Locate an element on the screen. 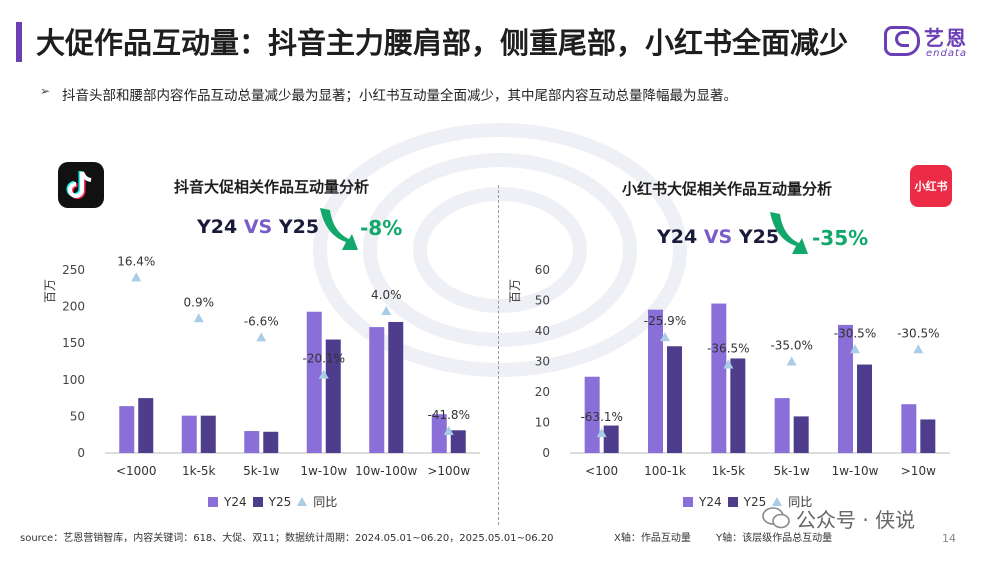  xhs-y-tick-label: 40 is located at coordinates (542, 331).